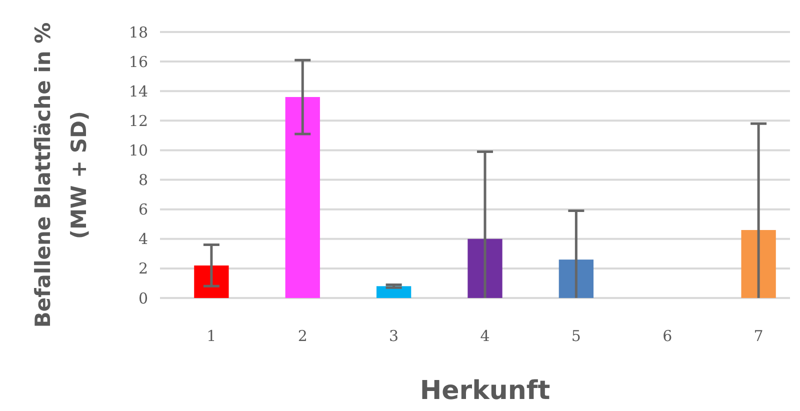 This screenshot has width=800, height=411. Describe the element at coordinates (61, 175) in the screenshot. I see `y-axis-title: Befallene Blattfläche in % (MW + SD)` at that location.